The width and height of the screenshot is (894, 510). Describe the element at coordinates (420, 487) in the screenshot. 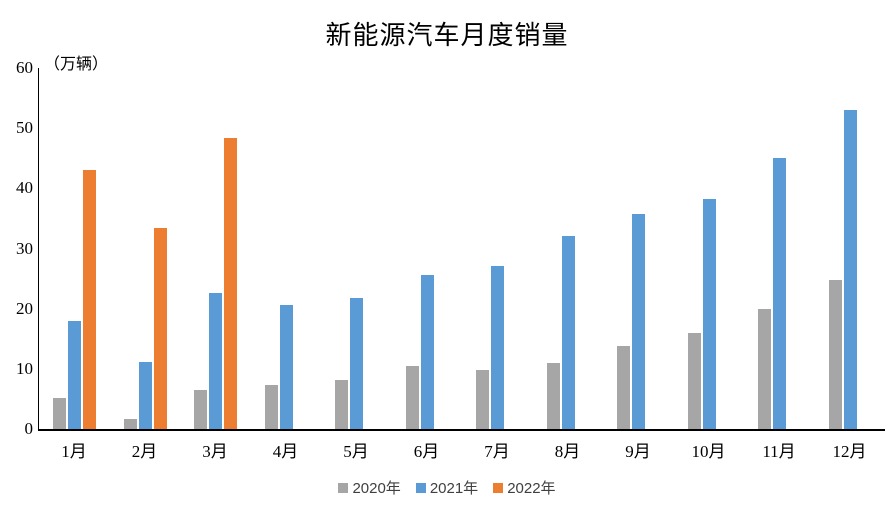

I see `legend-swatch-2021年` at that location.